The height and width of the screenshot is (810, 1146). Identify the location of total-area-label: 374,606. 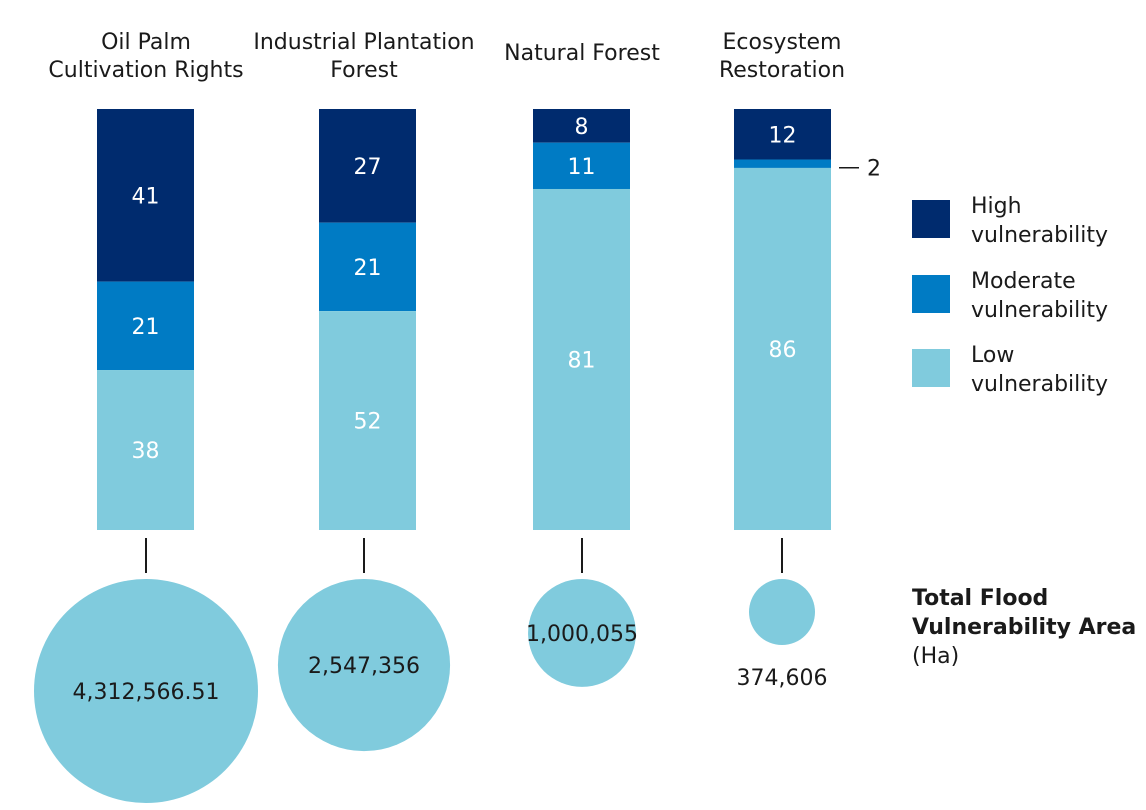
(782, 678).